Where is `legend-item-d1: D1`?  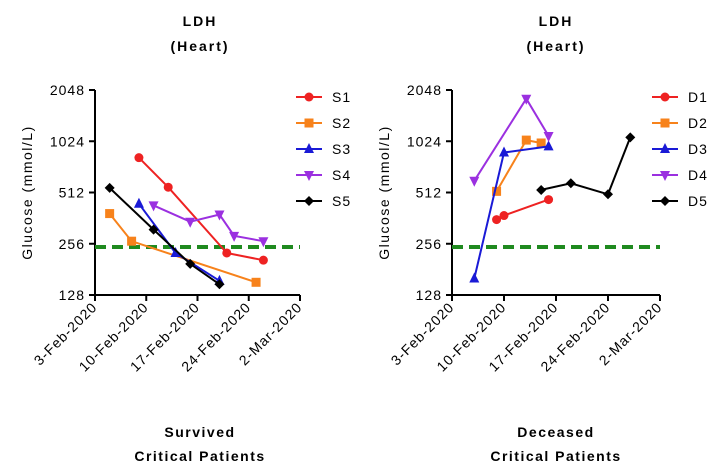
legend-item-d1: D1 is located at coordinates (680, 97).